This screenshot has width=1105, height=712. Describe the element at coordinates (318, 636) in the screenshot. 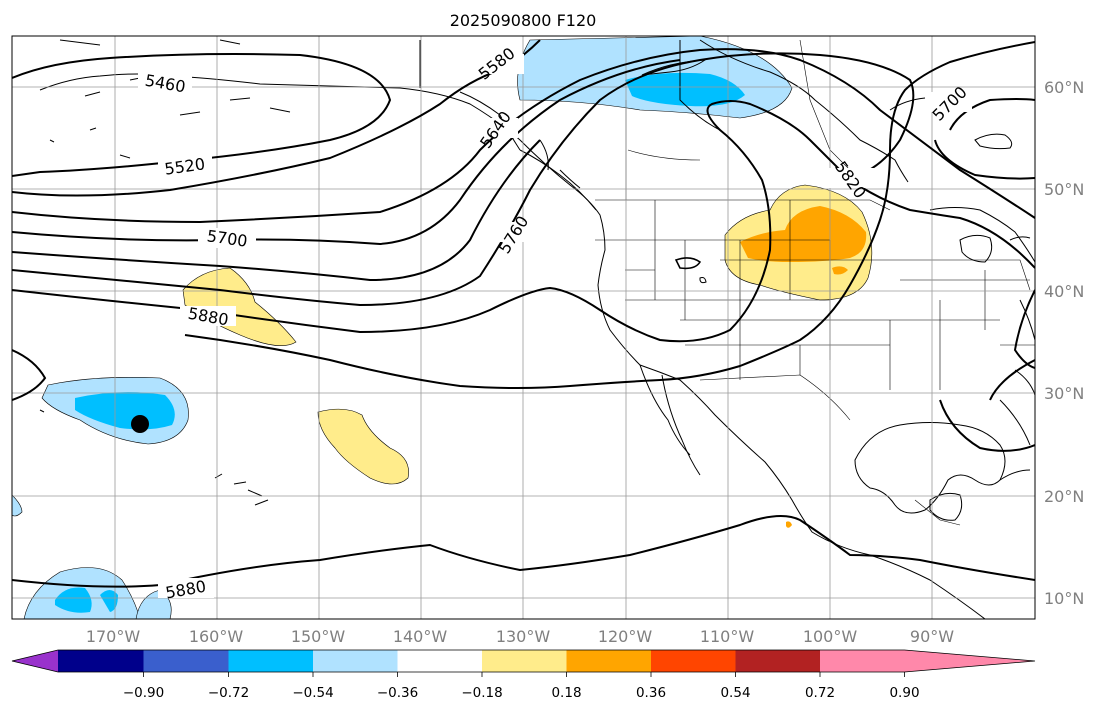

I see `lon-label-150w: 150°W` at that location.